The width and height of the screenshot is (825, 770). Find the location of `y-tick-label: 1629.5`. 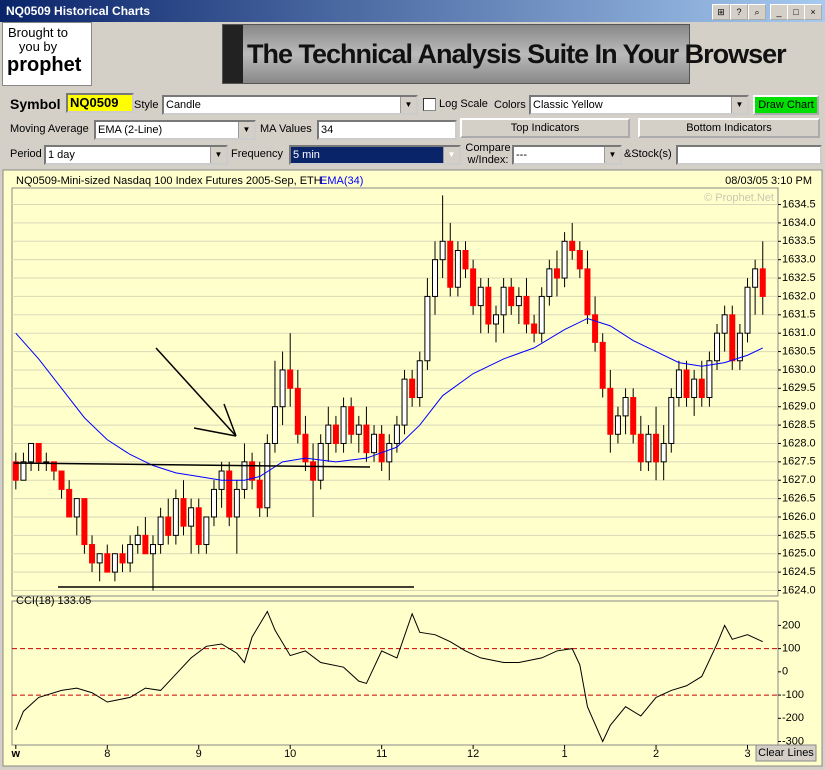

y-tick-label: 1629.5 is located at coordinates (799, 388).